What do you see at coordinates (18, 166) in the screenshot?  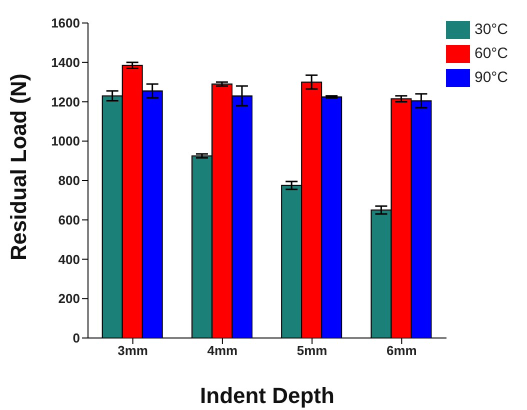 I see `y-axis-title: Residual Load (N)` at bounding box center [18, 166].